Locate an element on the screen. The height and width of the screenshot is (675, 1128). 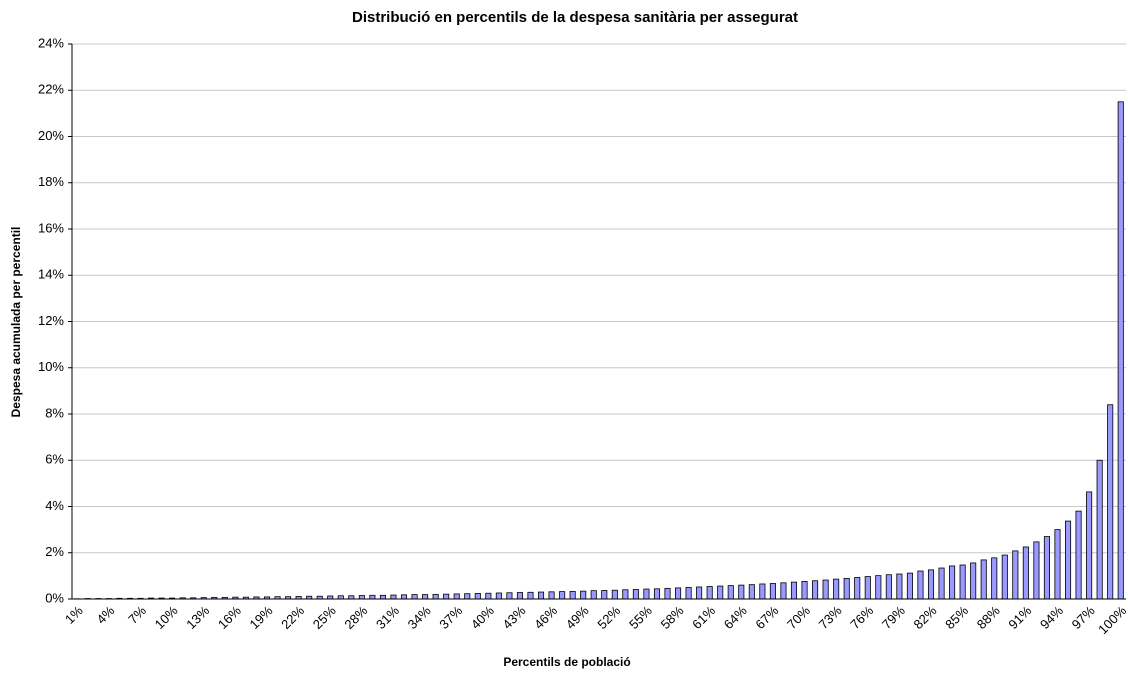
y-tick-label: 22% is located at coordinates (51, 89).